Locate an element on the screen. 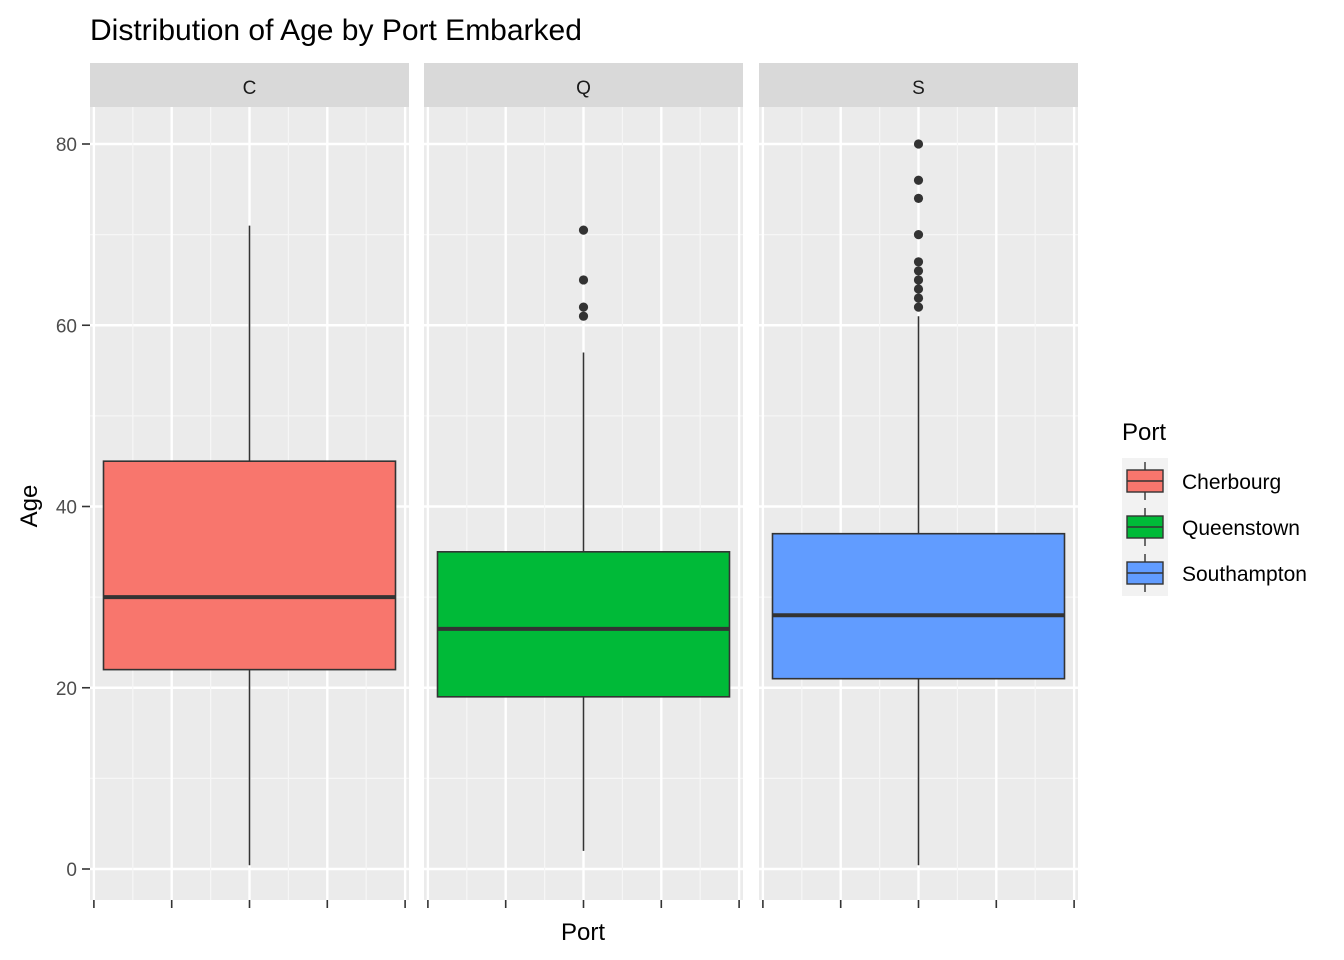 The width and height of the screenshot is (1344, 960). y-axis-label: Age is located at coordinates (29, 506).